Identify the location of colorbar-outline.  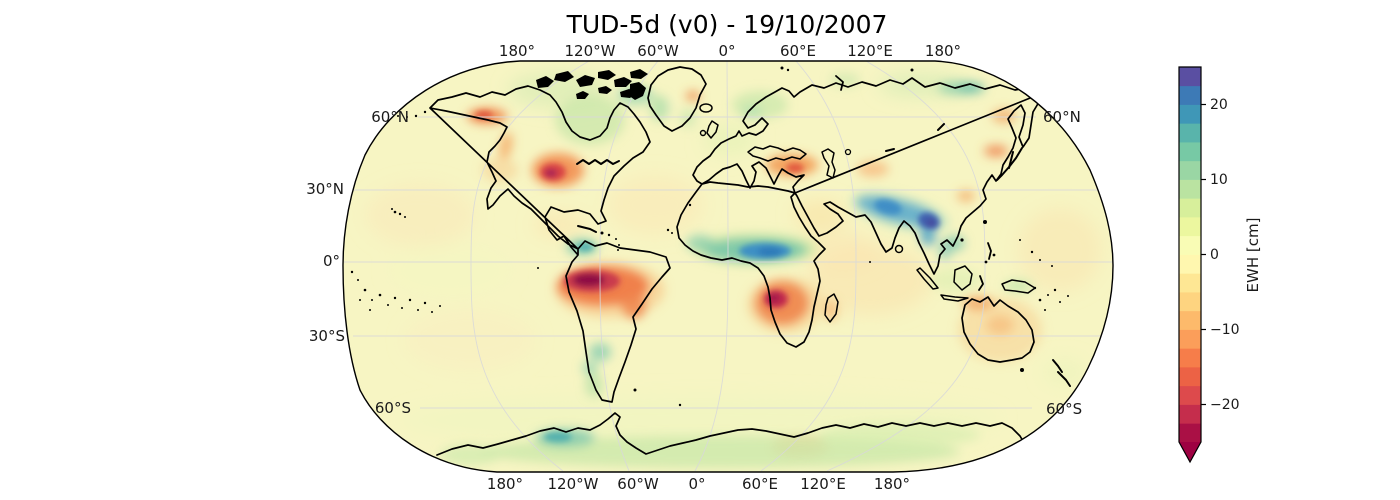
(1190, 265).